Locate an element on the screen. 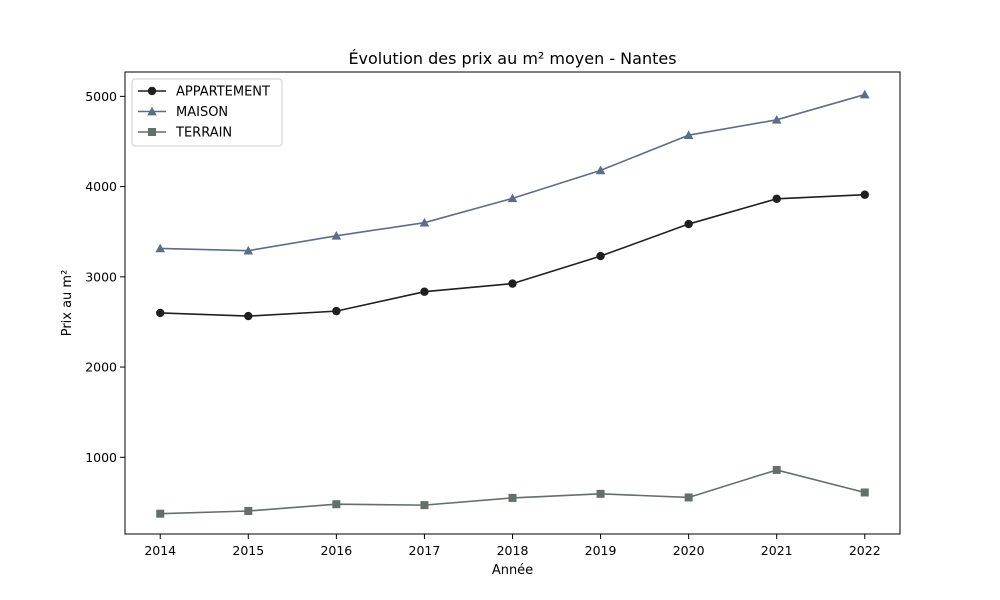 The height and width of the screenshot is (600, 1000). legend-item-appartement: APPARTEMENT is located at coordinates (204, 92).